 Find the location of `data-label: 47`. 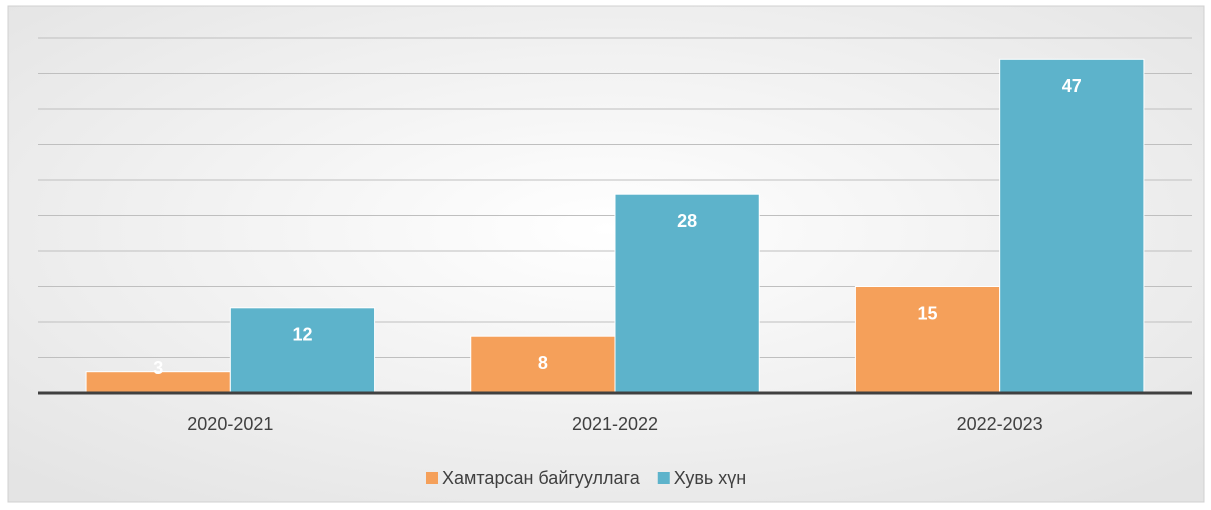

data-label: 47 is located at coordinates (1072, 86).